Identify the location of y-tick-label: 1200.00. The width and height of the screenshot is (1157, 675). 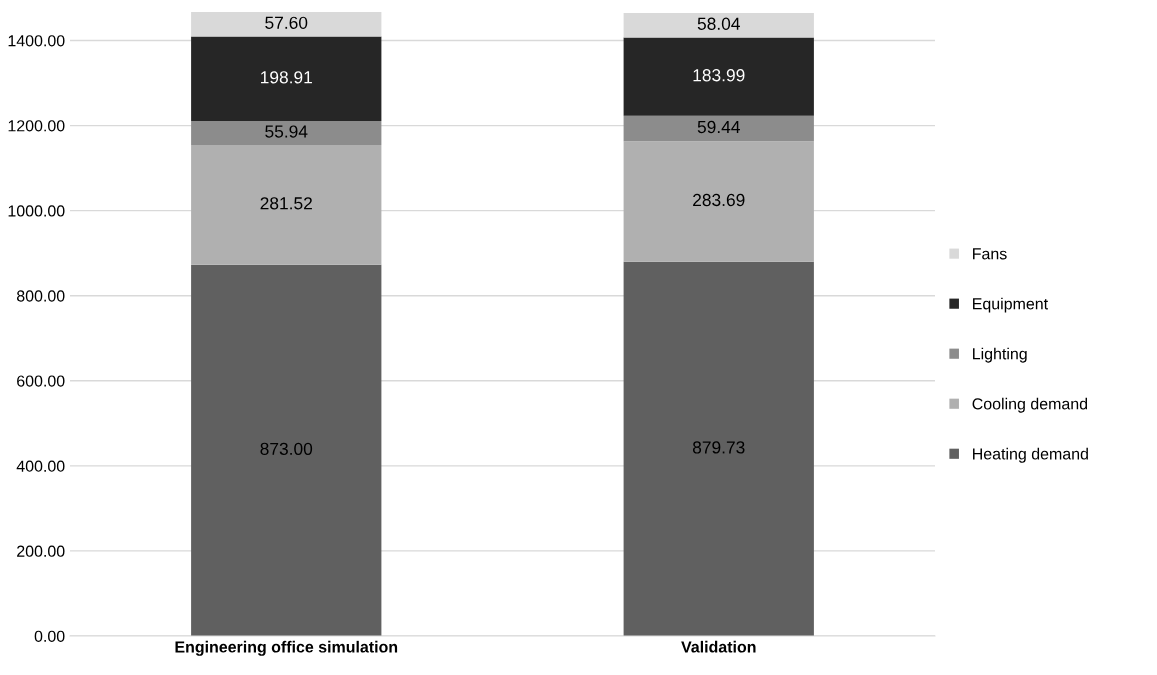
(36, 126).